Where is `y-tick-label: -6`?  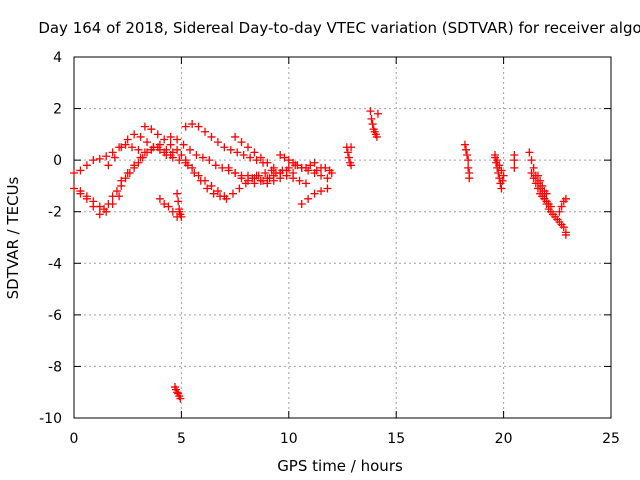 y-tick-label: -6 is located at coordinates (55, 316).